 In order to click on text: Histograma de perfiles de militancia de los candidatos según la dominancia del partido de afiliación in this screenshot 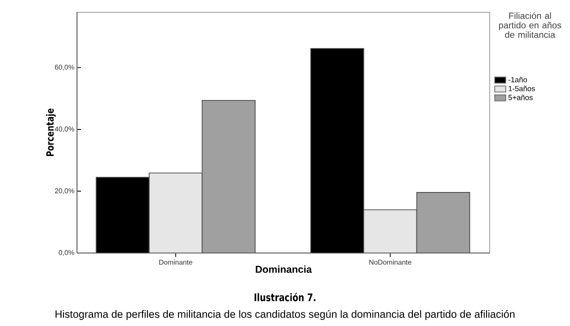, I will do `click(285, 315)`.